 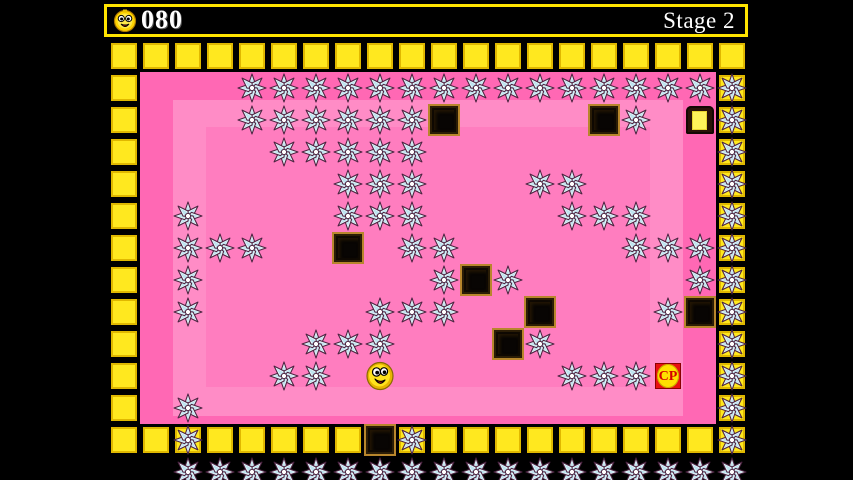 I want to click on cp-disc, so click(x=668, y=376).